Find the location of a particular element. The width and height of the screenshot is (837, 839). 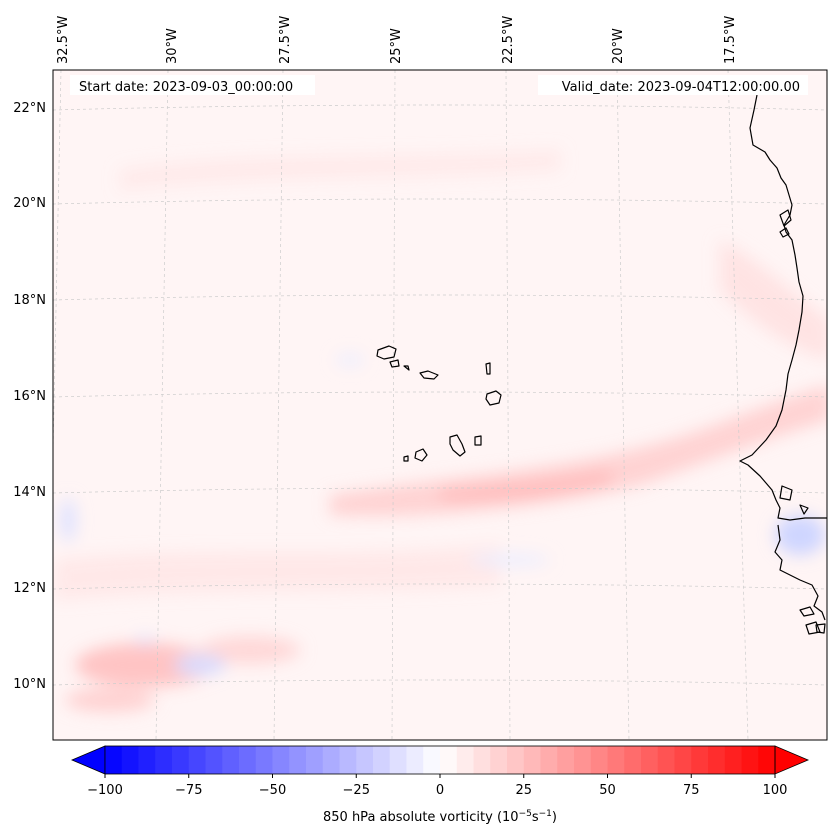

lat-label: 14°N is located at coordinates (29, 492).